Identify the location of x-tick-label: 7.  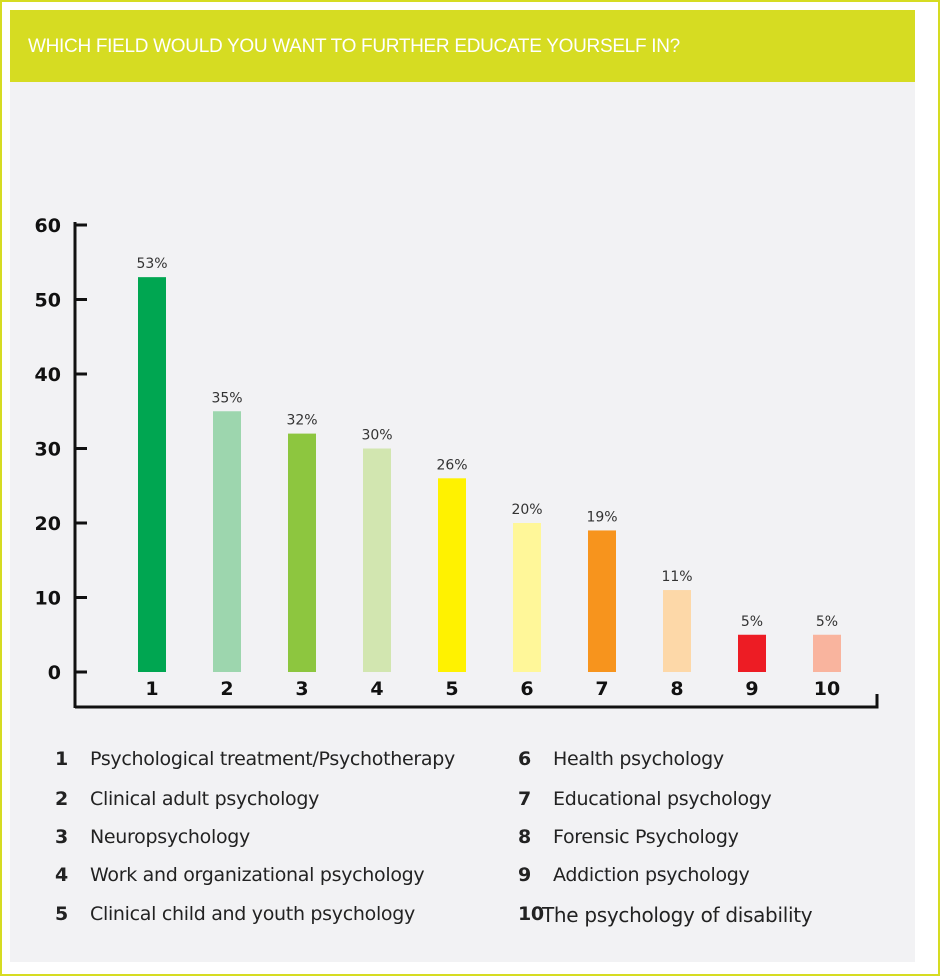
(601, 689).